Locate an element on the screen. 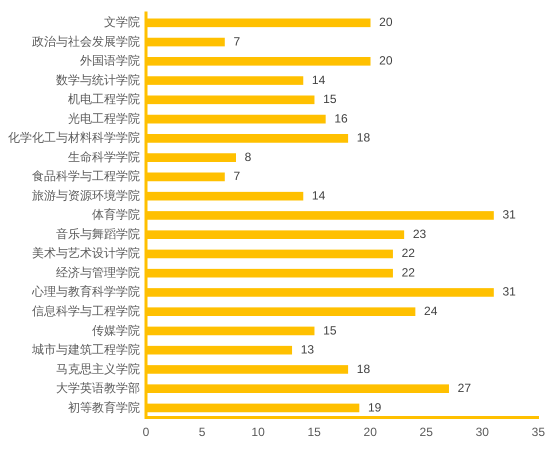 Image resolution: width=553 pixels, height=452 pixels. data-label: 13 is located at coordinates (307, 349).